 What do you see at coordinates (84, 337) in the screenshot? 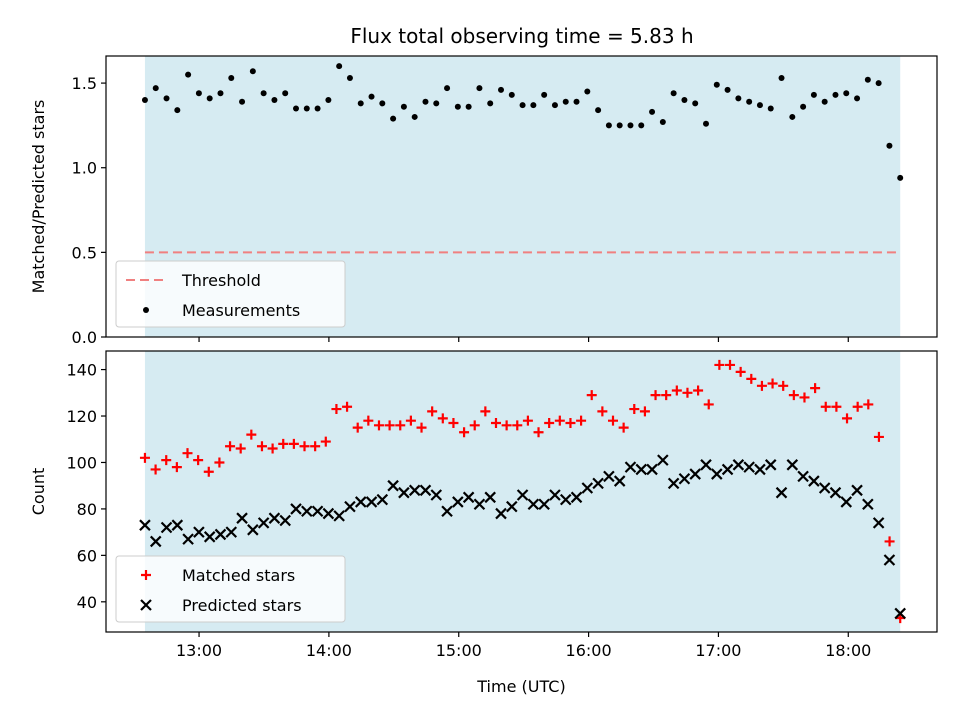
I see `y-tick-label: 0.0` at bounding box center [84, 337].